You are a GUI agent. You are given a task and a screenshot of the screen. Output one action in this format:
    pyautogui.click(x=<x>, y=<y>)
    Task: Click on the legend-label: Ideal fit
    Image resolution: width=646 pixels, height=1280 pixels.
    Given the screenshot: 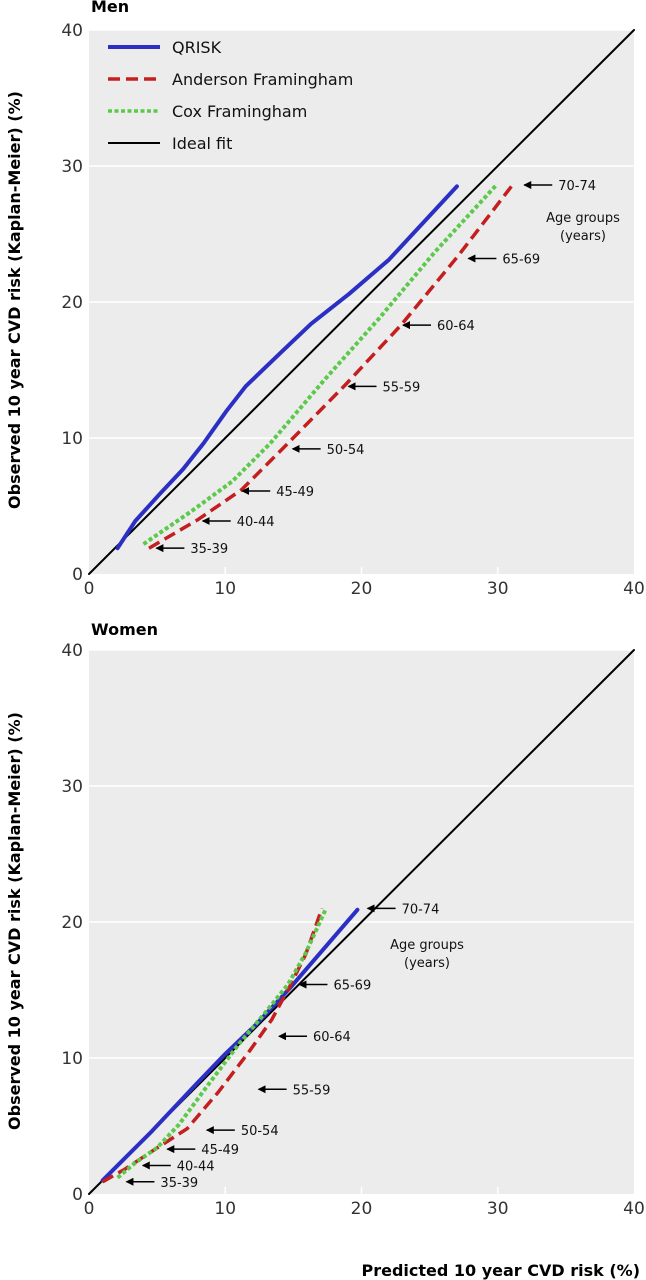 What is the action you would take?
    pyautogui.click(x=202, y=143)
    